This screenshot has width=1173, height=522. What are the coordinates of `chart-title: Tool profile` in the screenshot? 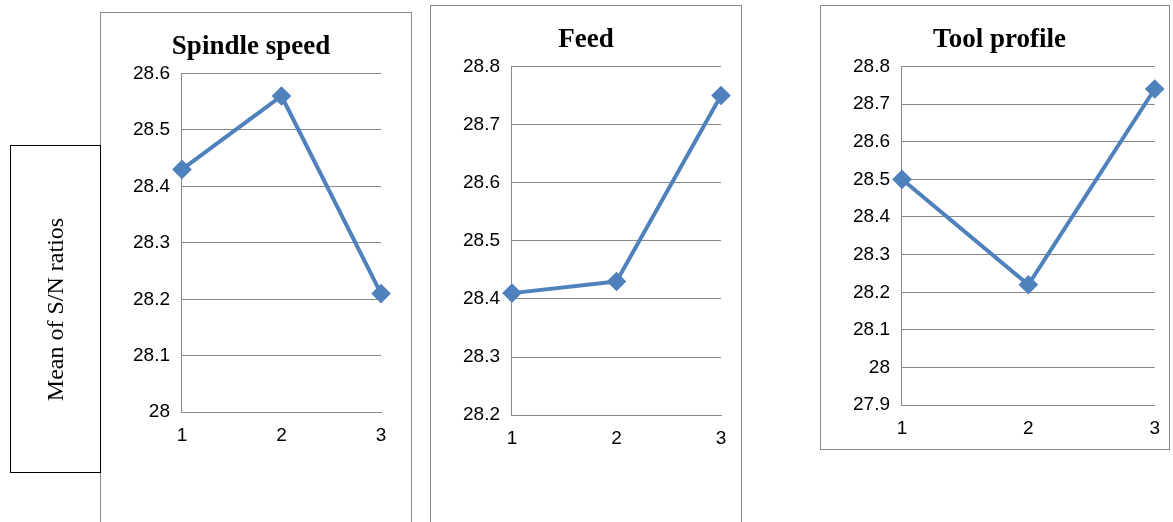 It's located at (999, 38).